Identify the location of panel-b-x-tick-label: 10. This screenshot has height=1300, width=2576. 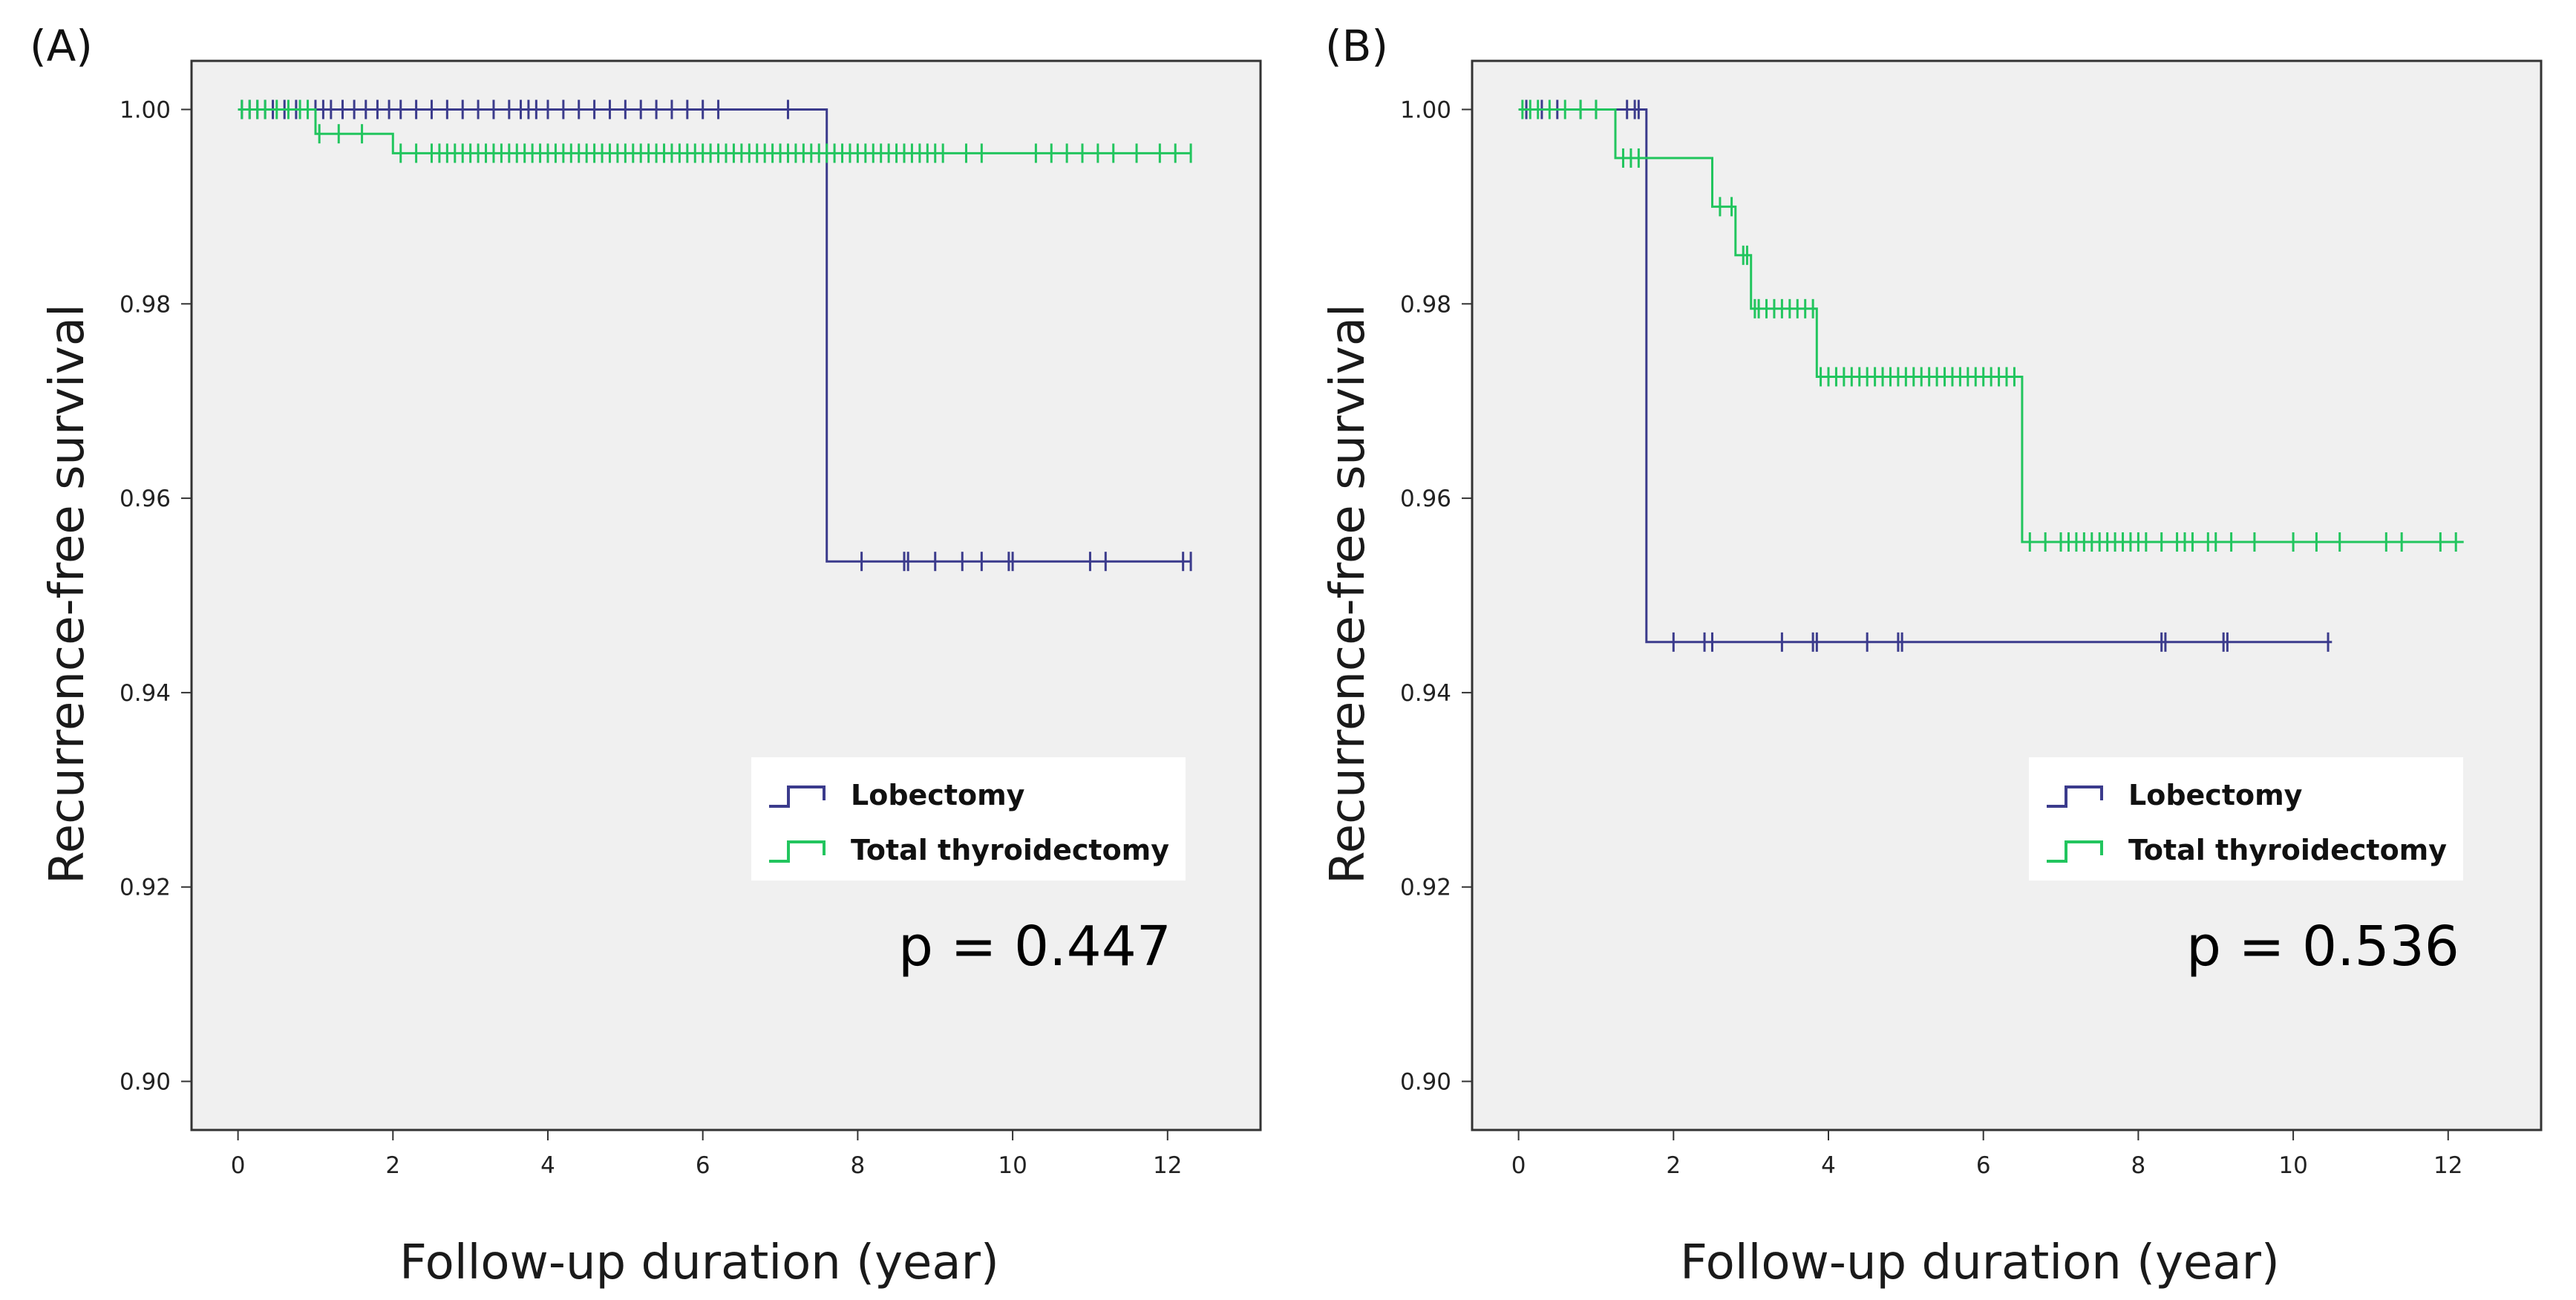
(2293, 1165).